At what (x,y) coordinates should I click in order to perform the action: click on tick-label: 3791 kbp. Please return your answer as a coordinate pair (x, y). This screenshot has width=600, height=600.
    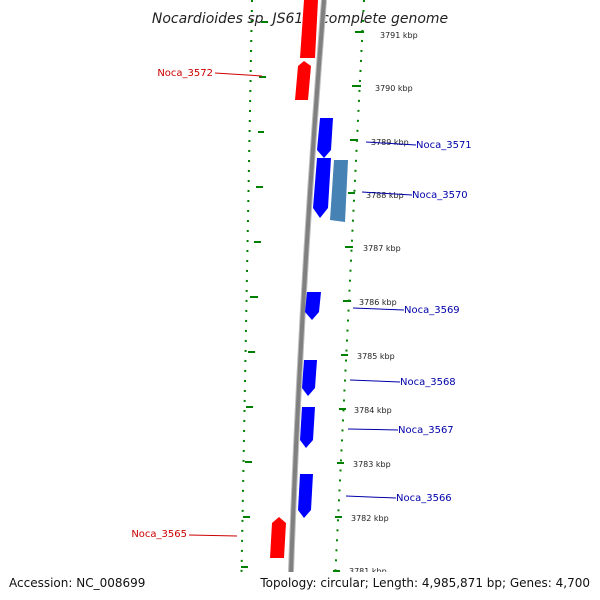
    Looking at the image, I should click on (399, 35).